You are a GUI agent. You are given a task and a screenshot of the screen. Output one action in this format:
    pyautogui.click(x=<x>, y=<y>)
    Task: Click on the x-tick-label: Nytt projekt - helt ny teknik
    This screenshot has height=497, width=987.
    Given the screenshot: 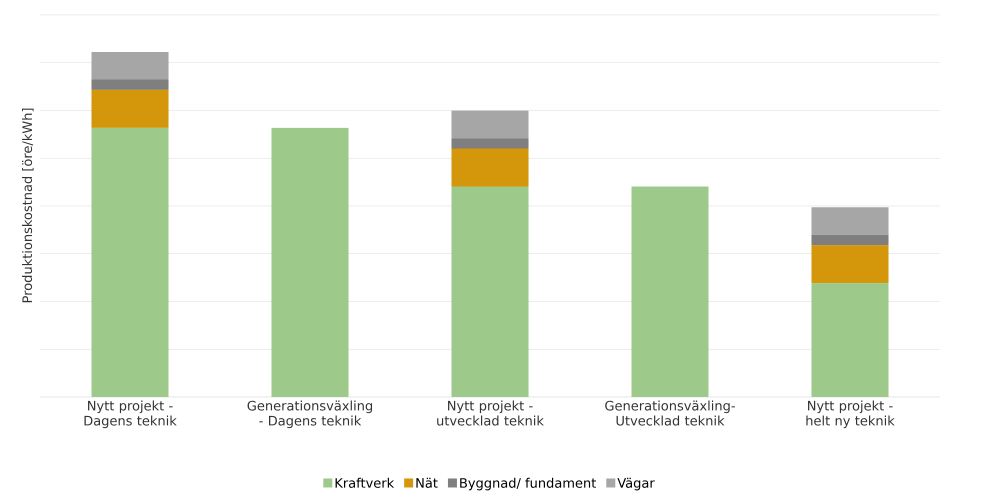 What is the action you would take?
    pyautogui.click(x=850, y=414)
    